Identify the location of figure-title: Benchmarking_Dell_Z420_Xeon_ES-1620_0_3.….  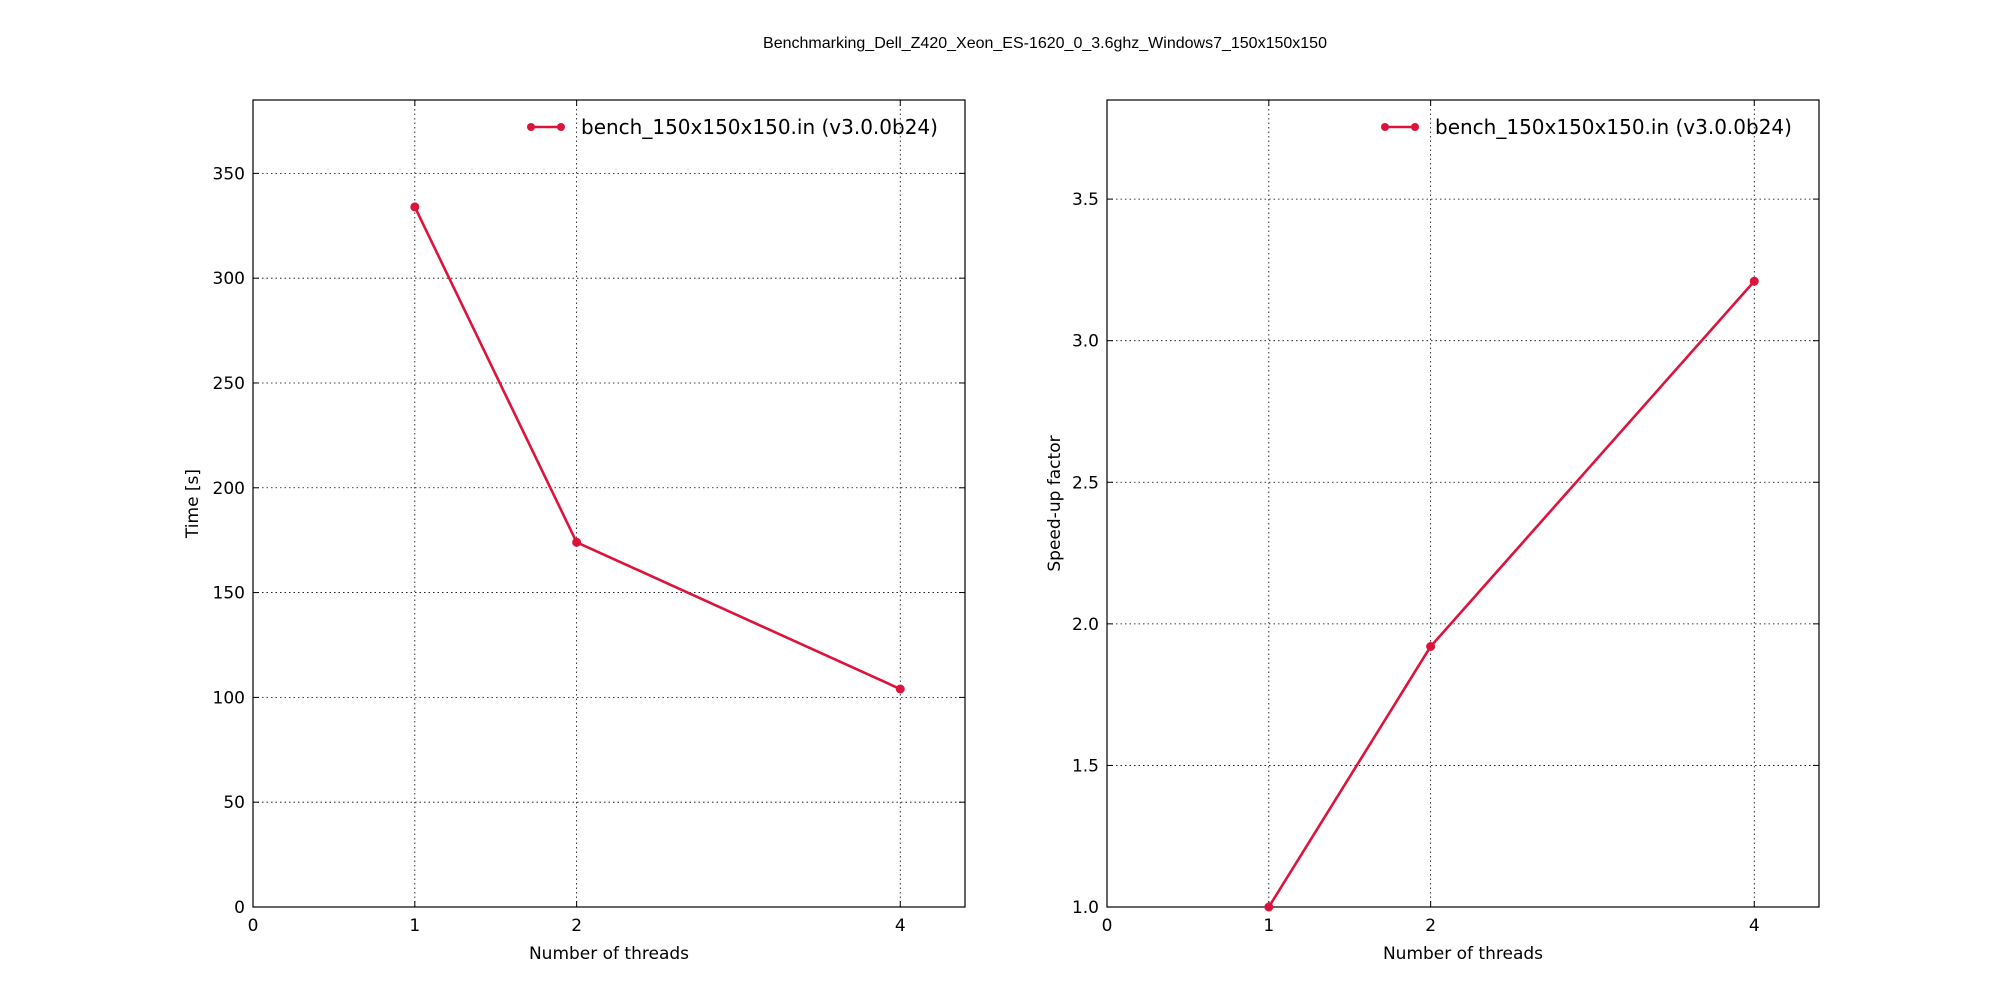
(1045, 43).